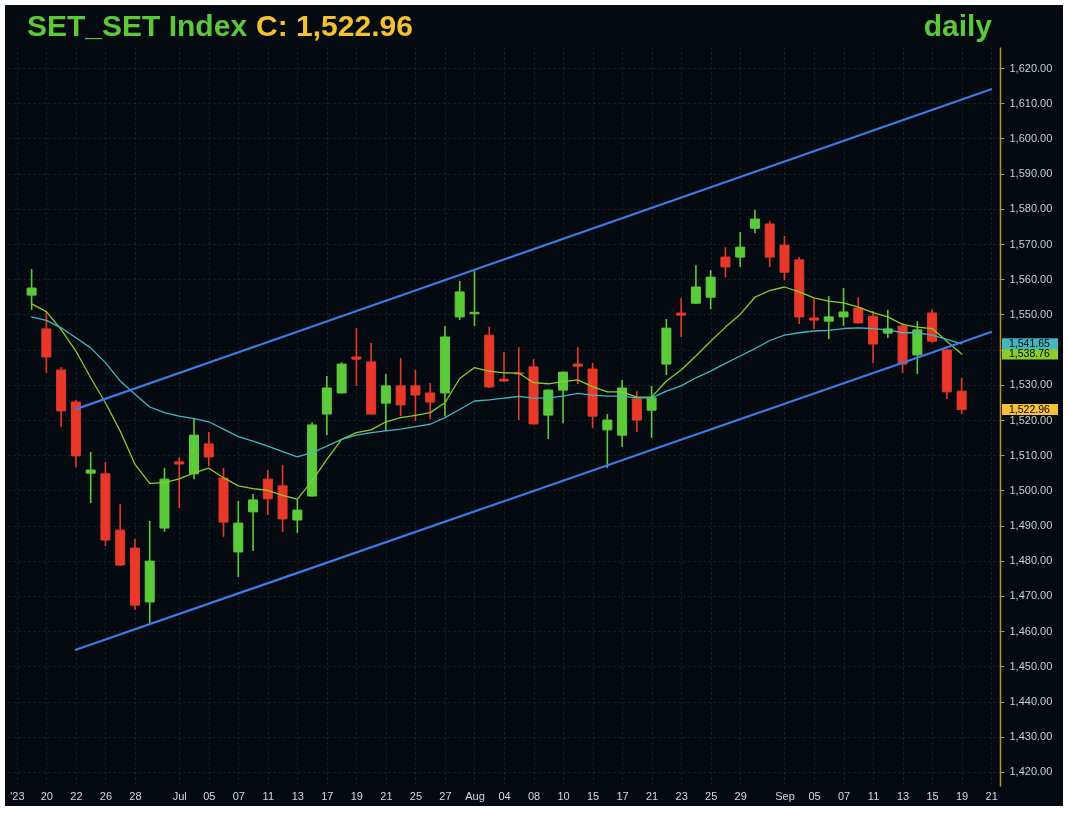 The image size is (1068, 832). What do you see at coordinates (1031, 243) in the screenshot?
I see `y-tick-label: 1,570.00` at bounding box center [1031, 243].